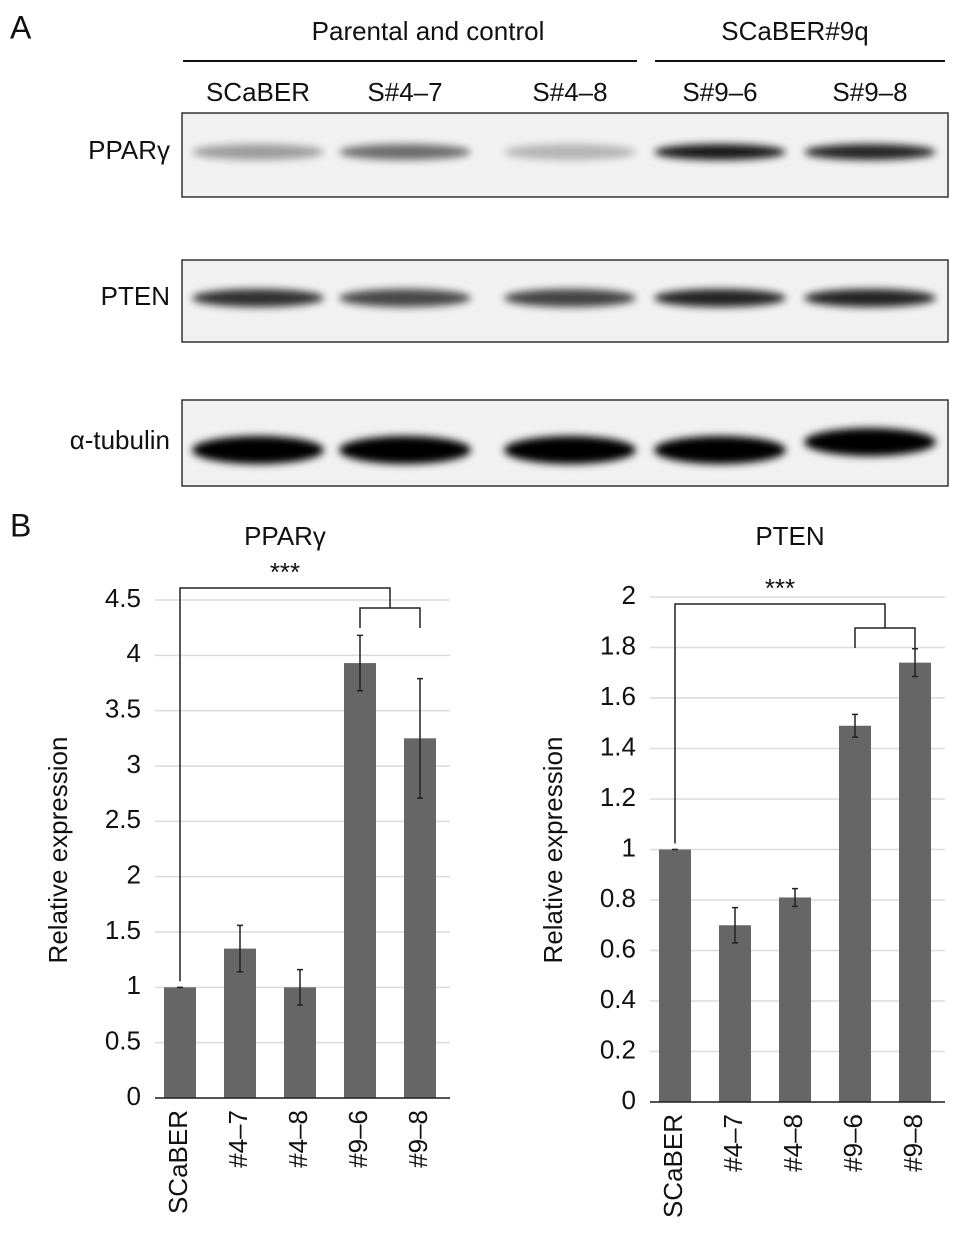 This screenshot has height=1255, width=969. I want to click on y-tick-label: 0.2, so click(618, 1049).